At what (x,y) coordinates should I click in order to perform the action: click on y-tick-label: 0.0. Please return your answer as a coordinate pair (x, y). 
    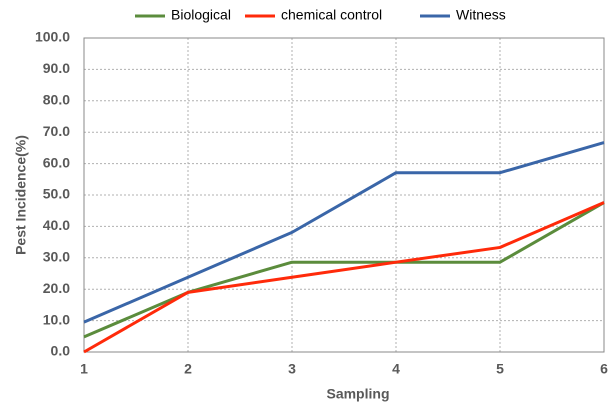
    Looking at the image, I should click on (61, 351).